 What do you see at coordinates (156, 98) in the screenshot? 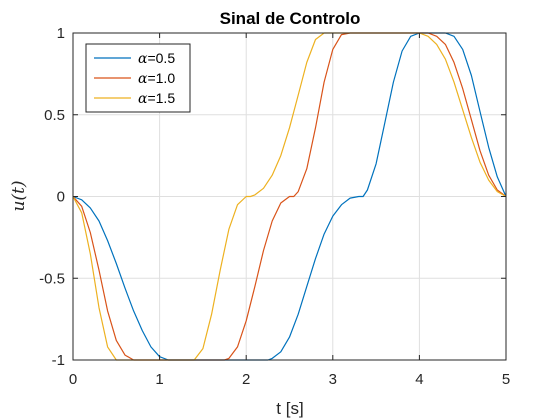
I see `legend-label-3: α=1.5` at bounding box center [156, 98].